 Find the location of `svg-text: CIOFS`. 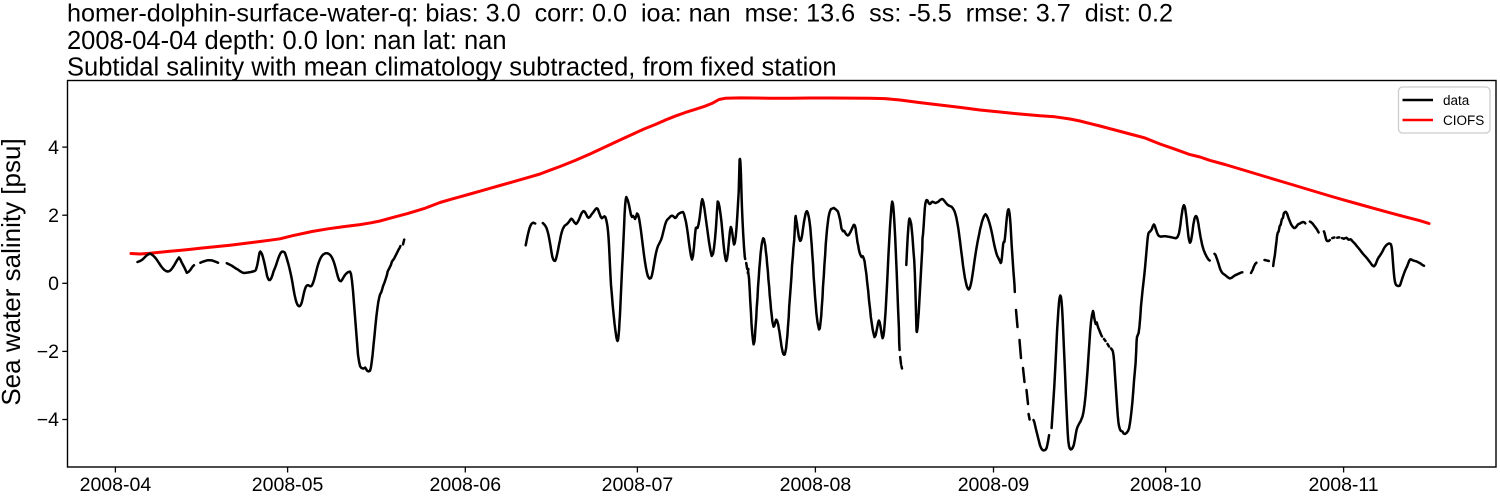

svg-text: CIOFS is located at coordinates (1463, 120).